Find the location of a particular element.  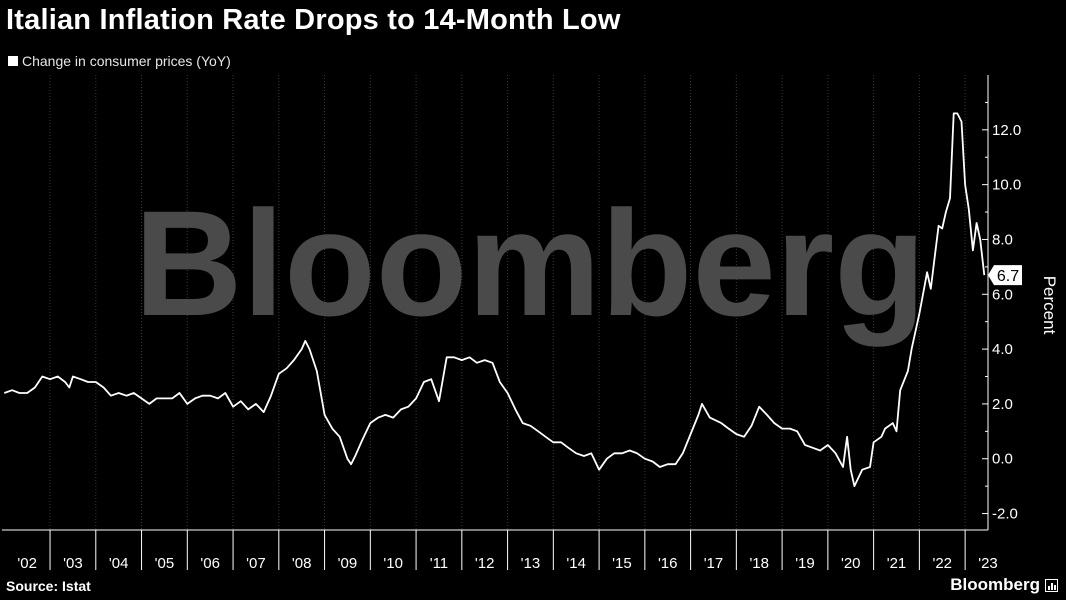

x-tick-label: '07 is located at coordinates (256, 563).